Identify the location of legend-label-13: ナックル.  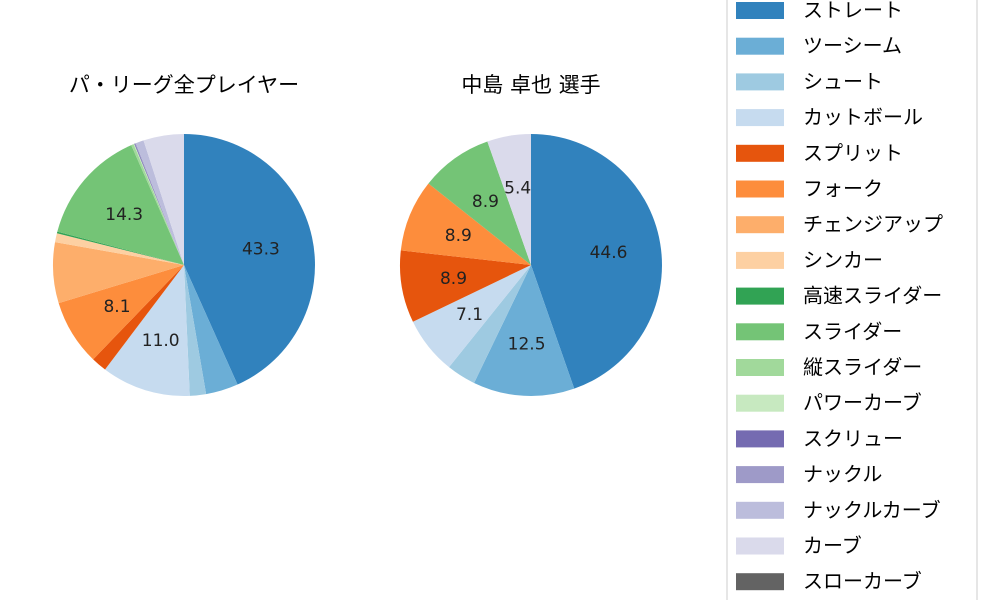
(842, 474).